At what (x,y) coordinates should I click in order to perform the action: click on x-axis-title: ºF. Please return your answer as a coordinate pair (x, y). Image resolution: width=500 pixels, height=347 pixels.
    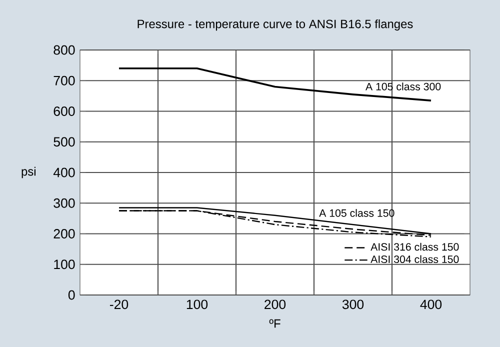
    Looking at the image, I should click on (274, 323).